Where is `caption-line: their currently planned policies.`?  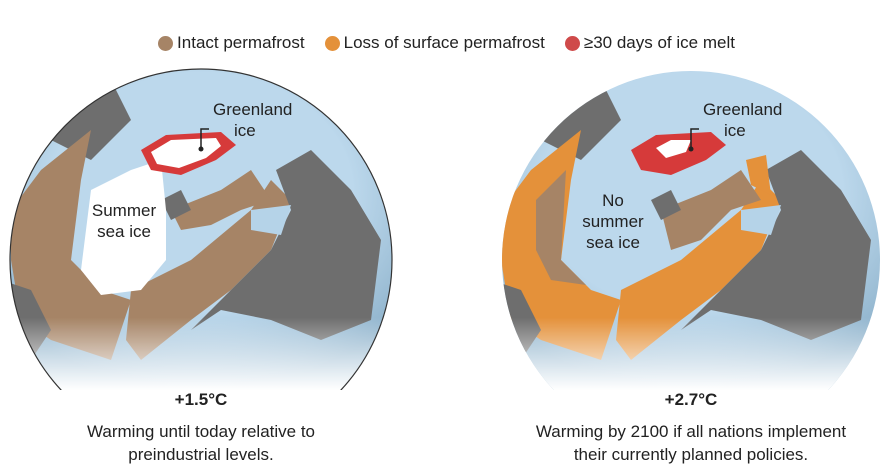 caption-line: their currently planned policies. is located at coordinates (691, 454).